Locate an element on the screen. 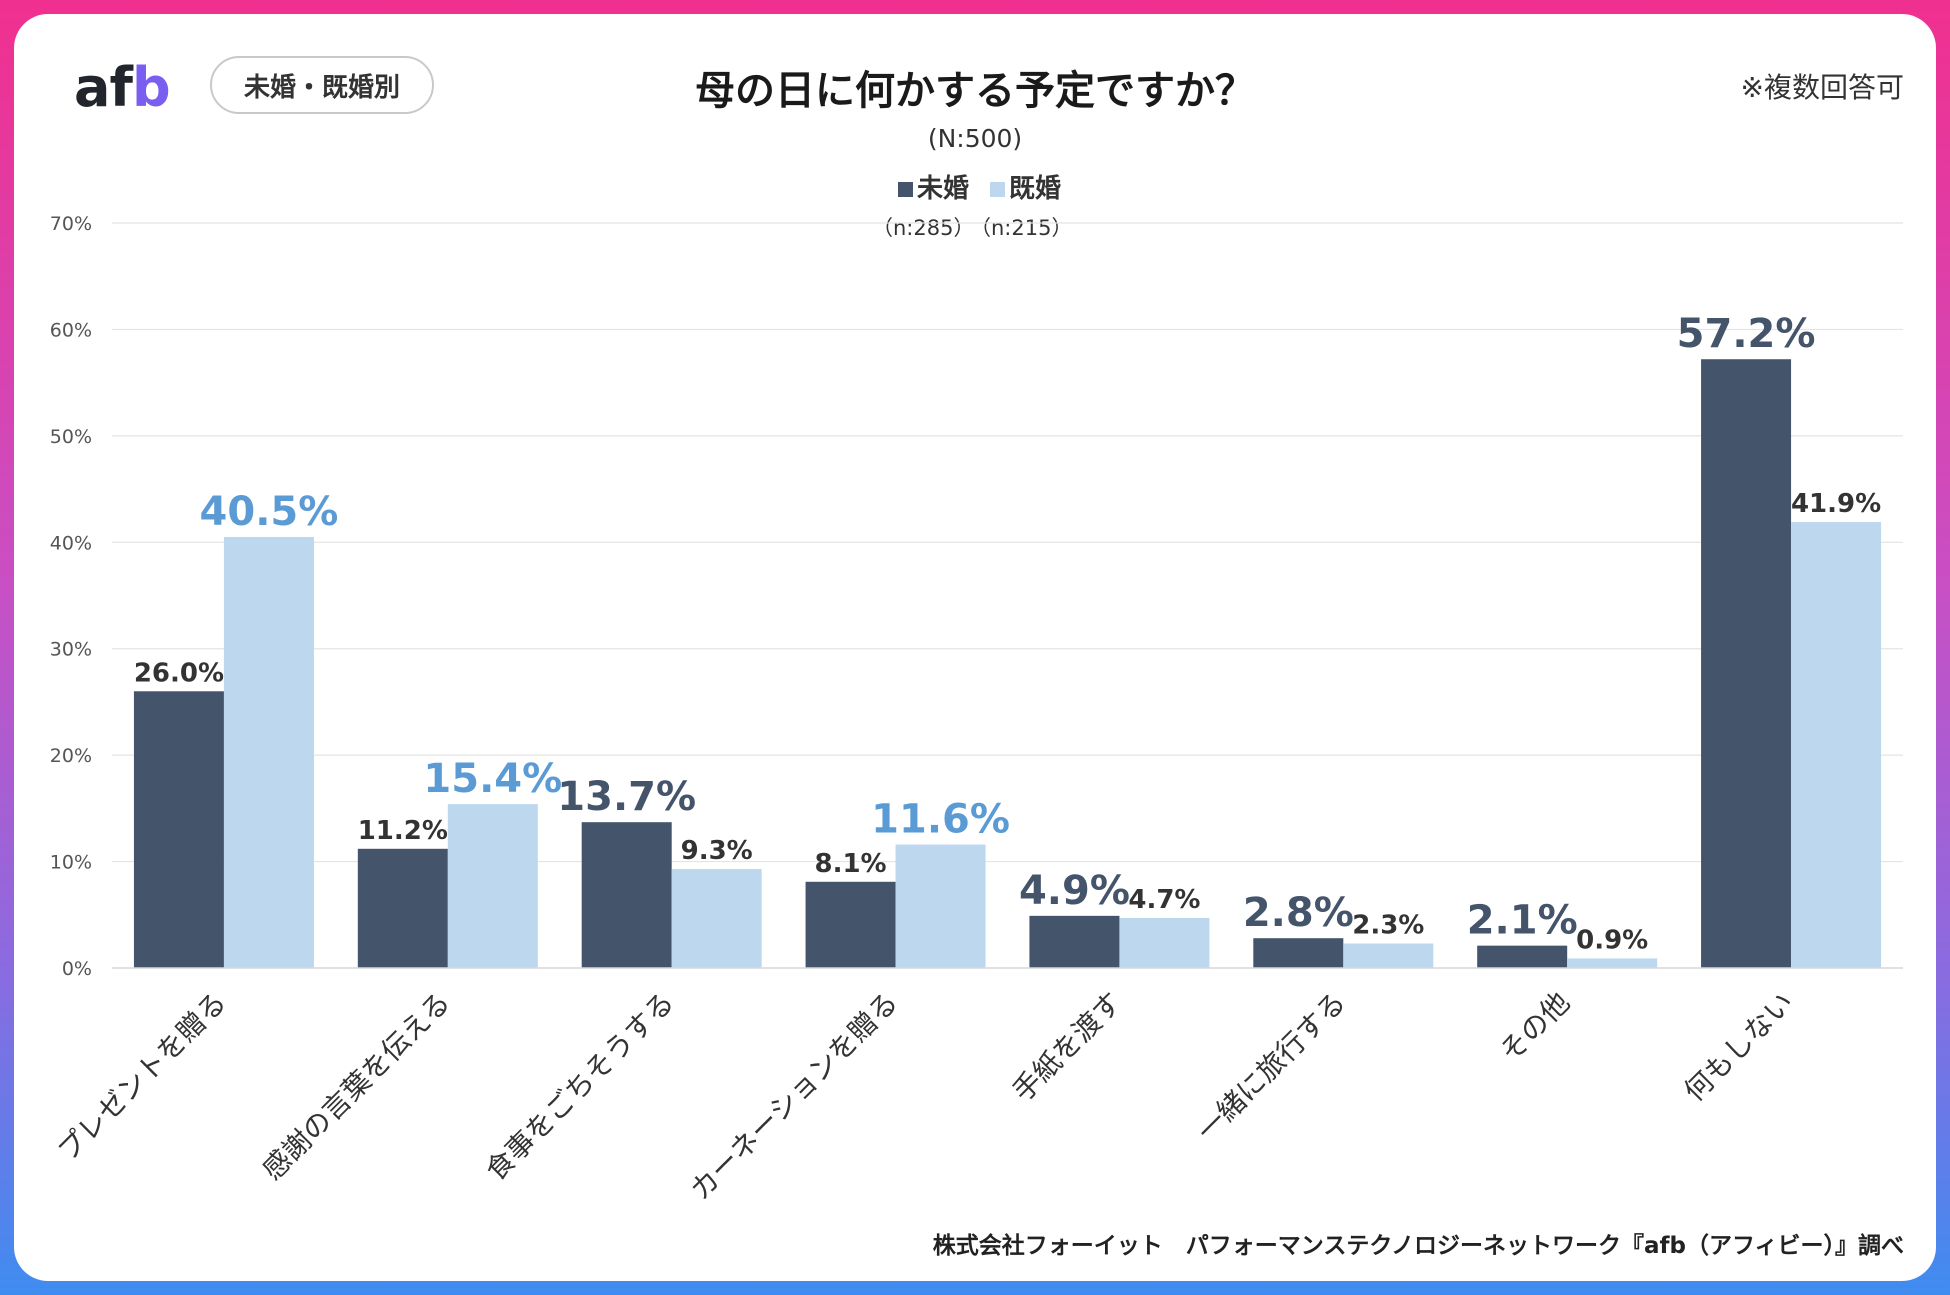 Image resolution: width=1950 pixels, height=1295 pixels. legend-swatch-married is located at coordinates (997, 189).